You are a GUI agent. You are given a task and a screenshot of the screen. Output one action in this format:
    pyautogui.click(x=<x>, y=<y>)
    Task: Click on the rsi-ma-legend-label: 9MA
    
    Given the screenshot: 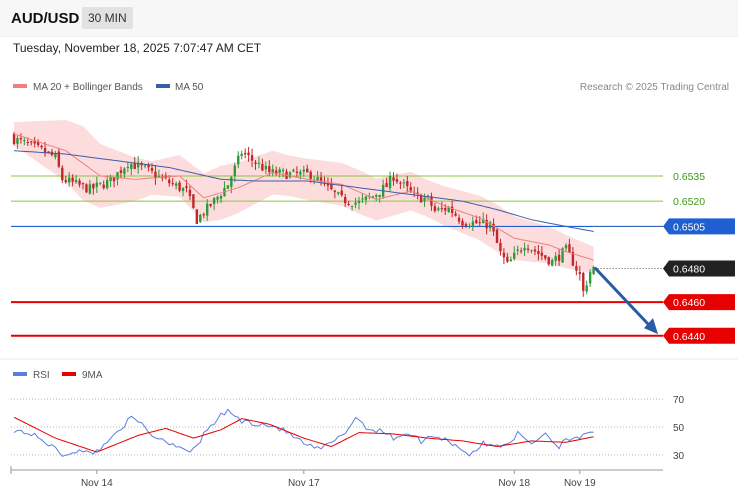 What is the action you would take?
    pyautogui.click(x=92, y=375)
    